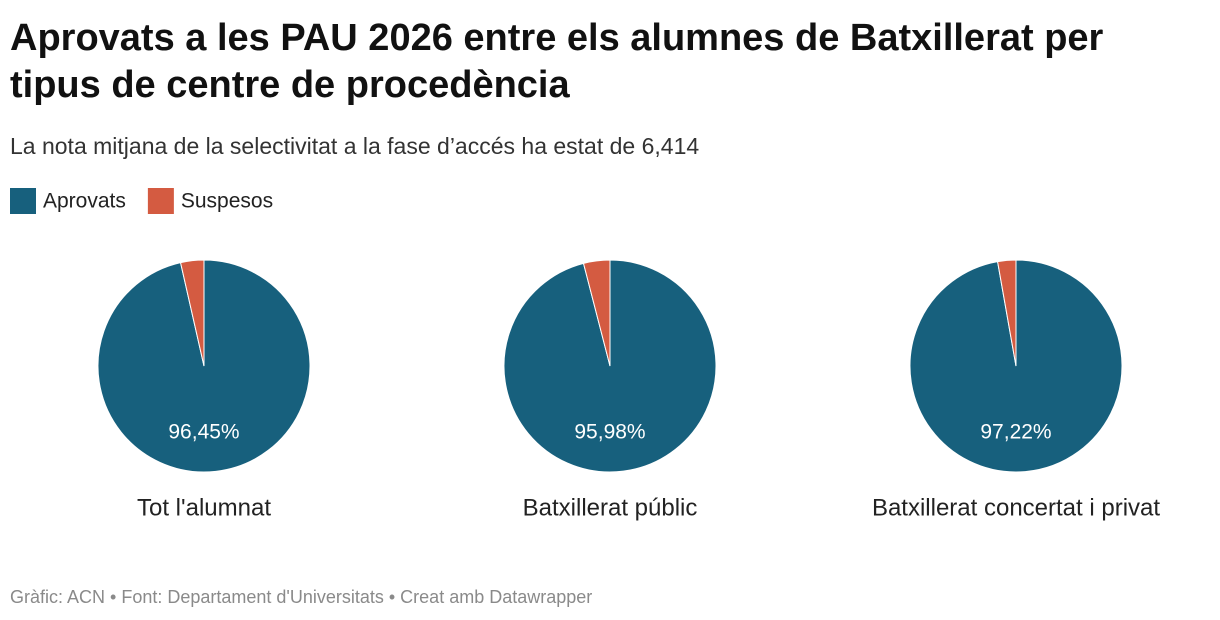  What do you see at coordinates (1015, 432) in the screenshot?
I see `value-label: 97,22%` at bounding box center [1015, 432].